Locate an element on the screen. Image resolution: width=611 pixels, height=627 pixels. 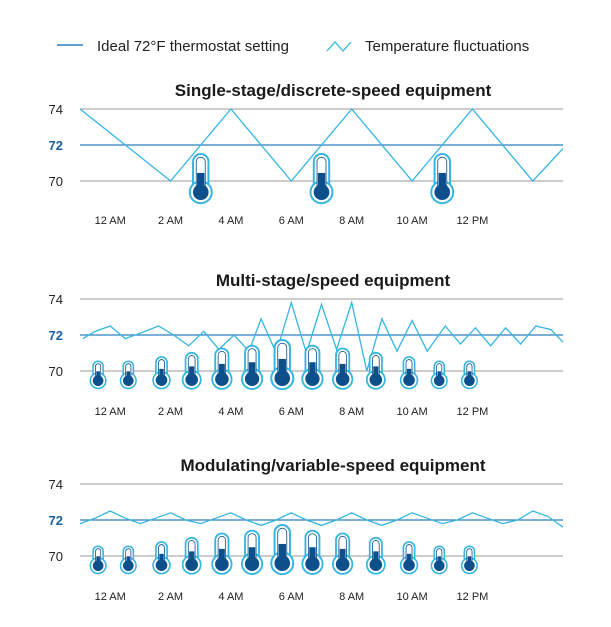
legend-fluctuation-swatch is located at coordinates (339, 46).